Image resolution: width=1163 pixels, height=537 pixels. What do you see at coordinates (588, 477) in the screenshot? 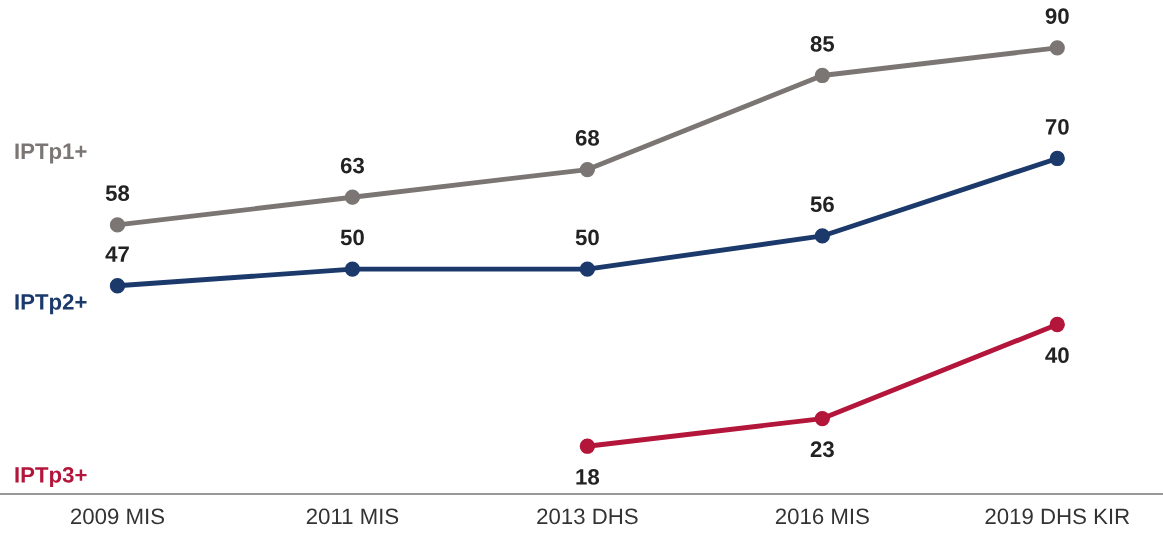
I see `data-label: 18` at bounding box center [588, 477].